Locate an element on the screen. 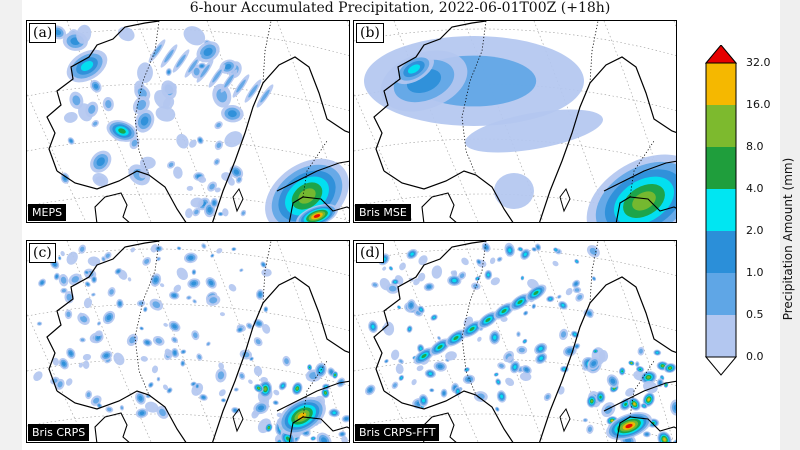 This screenshot has height=450, width=800. colorbar-tick-label: 16.0 is located at coordinates (758, 104).